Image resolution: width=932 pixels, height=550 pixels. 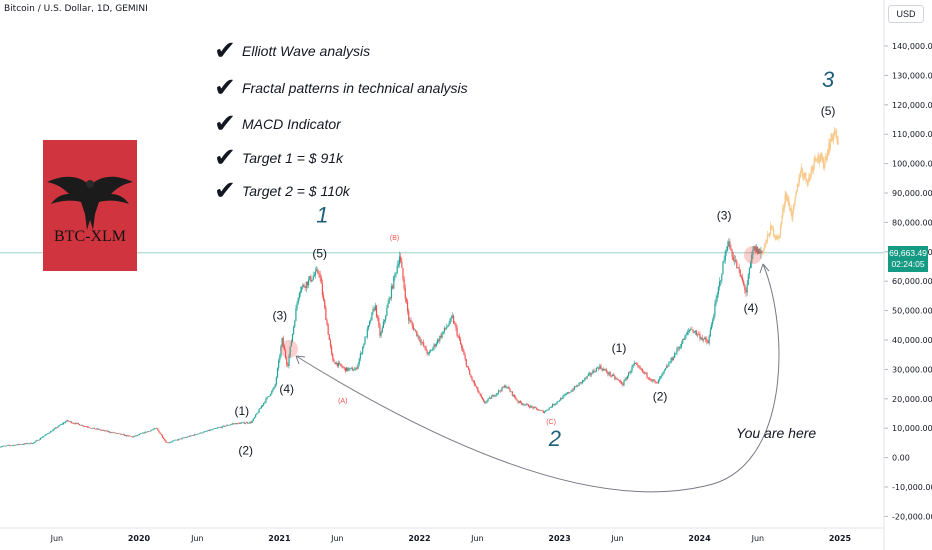 What do you see at coordinates (906, 14) in the screenshot?
I see `currency-button: USD` at bounding box center [906, 14].